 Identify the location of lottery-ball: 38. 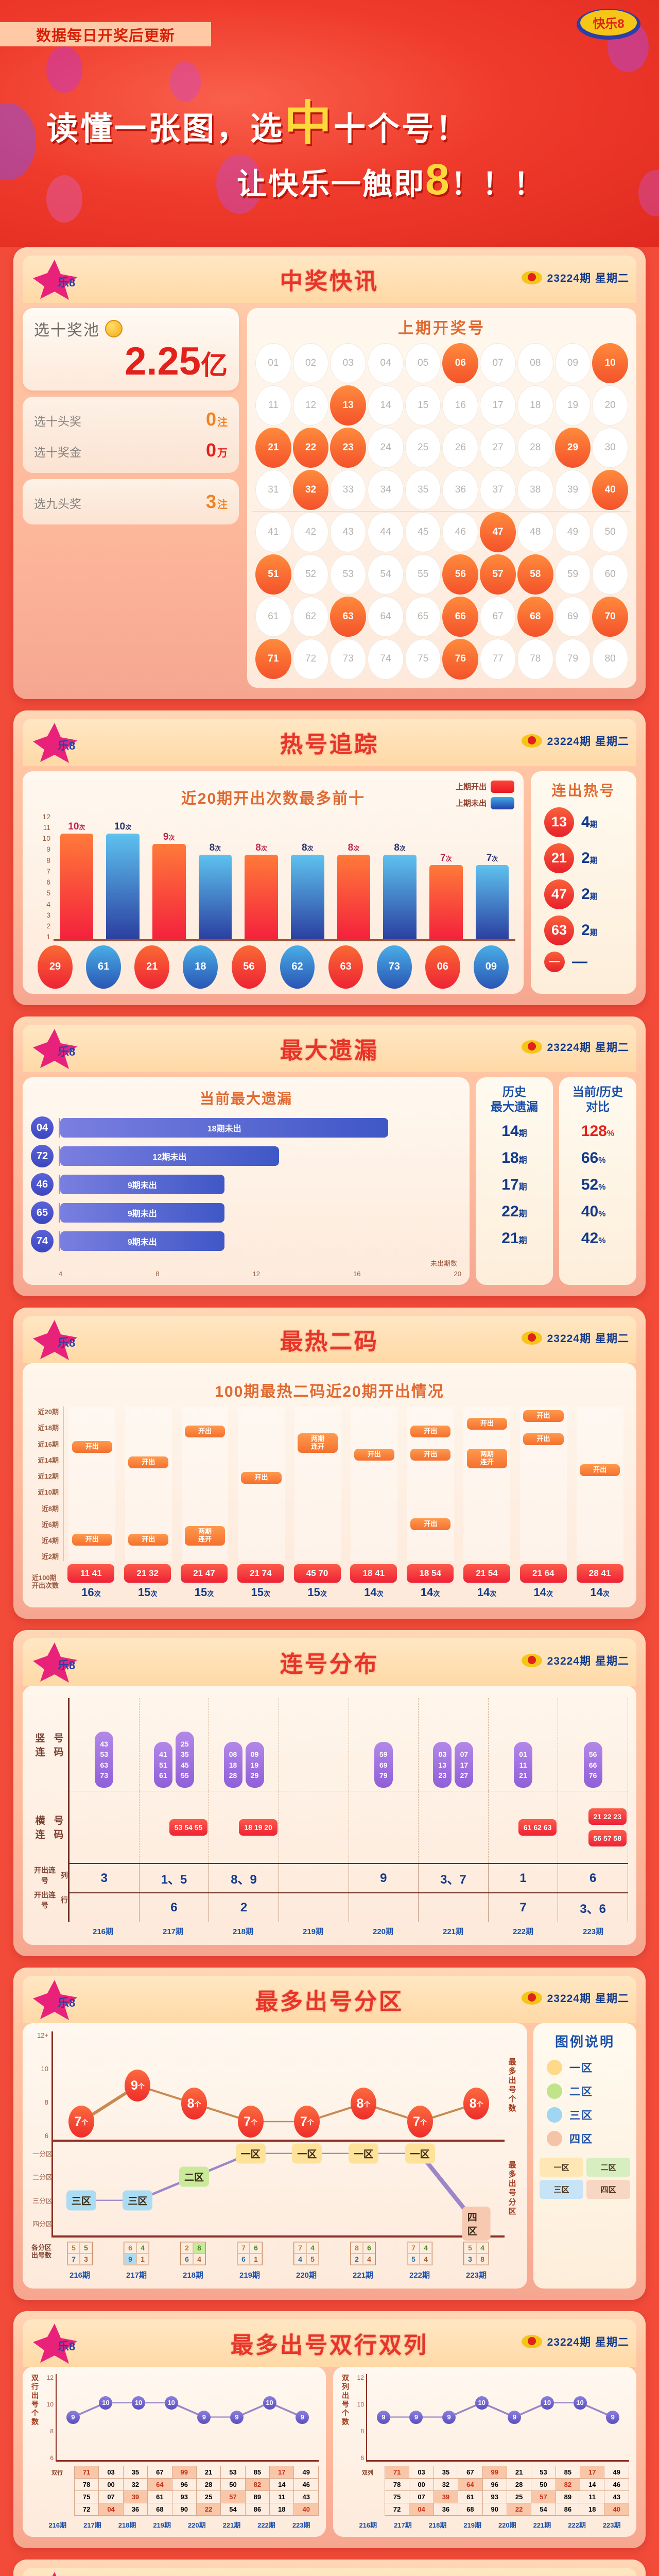
(535, 490).